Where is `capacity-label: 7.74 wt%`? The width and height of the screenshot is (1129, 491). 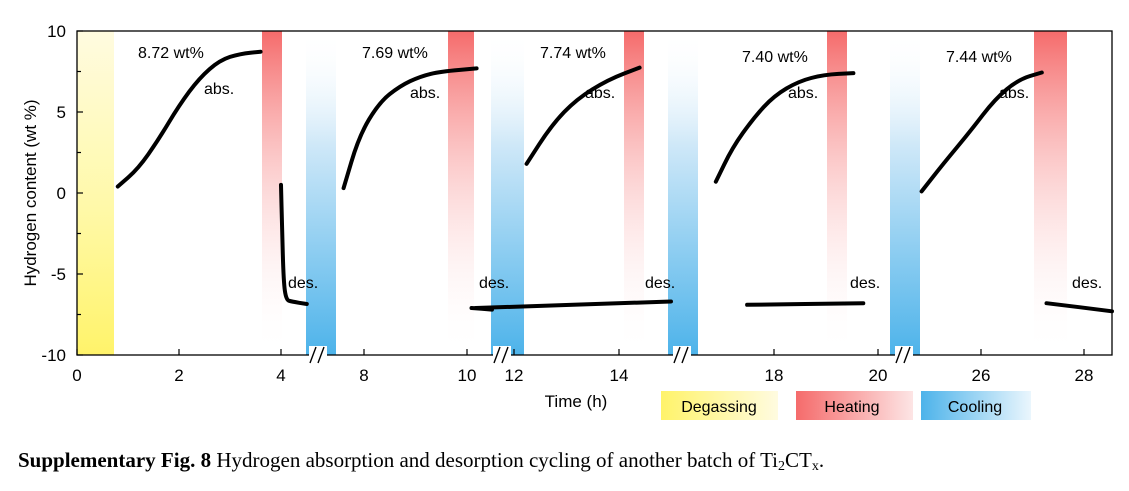
capacity-label: 7.74 wt% is located at coordinates (573, 53).